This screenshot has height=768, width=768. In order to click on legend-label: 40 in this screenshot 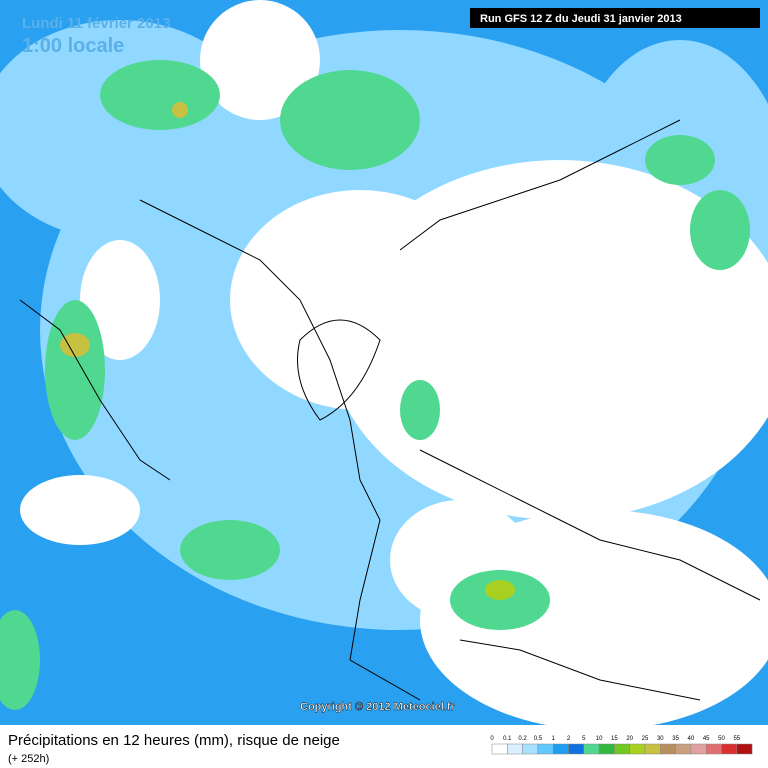, I will do `click(691, 739)`.